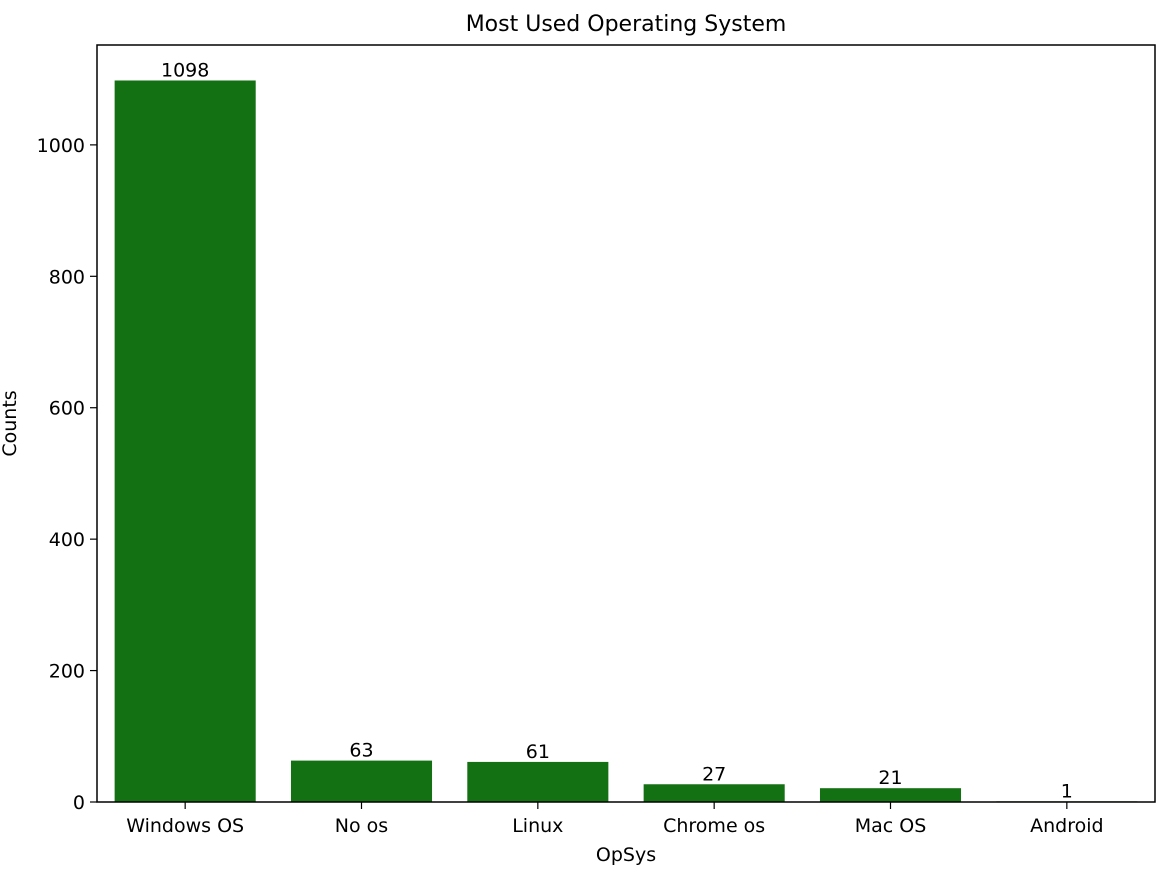  Describe the element at coordinates (79, 803) in the screenshot. I see `y-tick-label: 0` at that location.